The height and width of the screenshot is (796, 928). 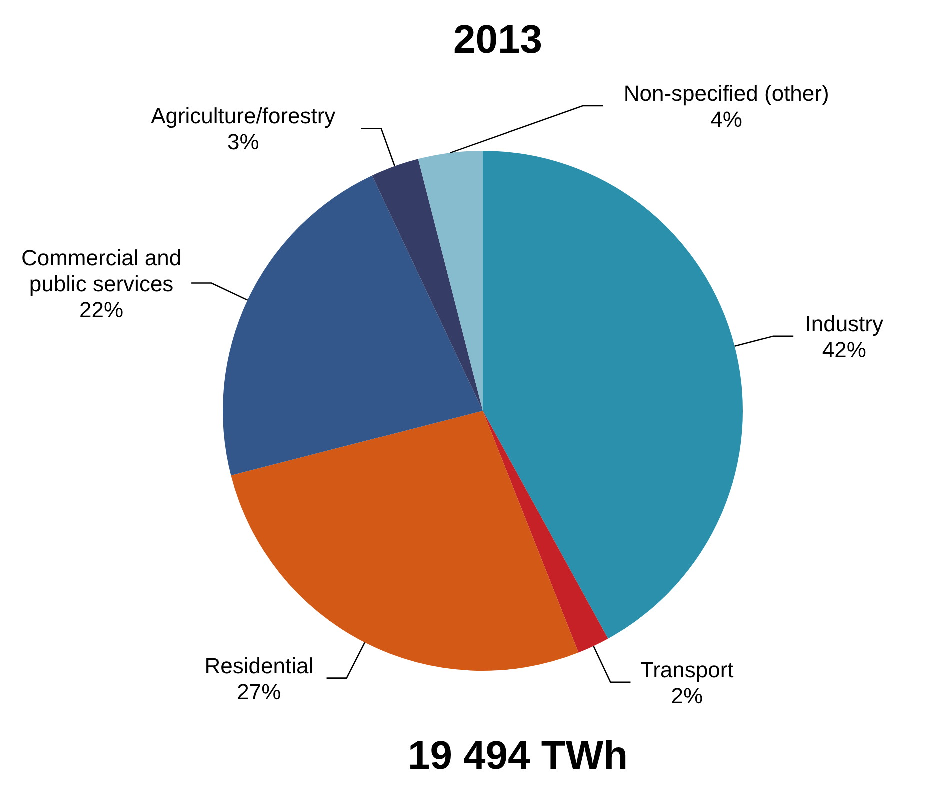 What do you see at coordinates (259, 665) in the screenshot?
I see `slice-label: Residential` at bounding box center [259, 665].